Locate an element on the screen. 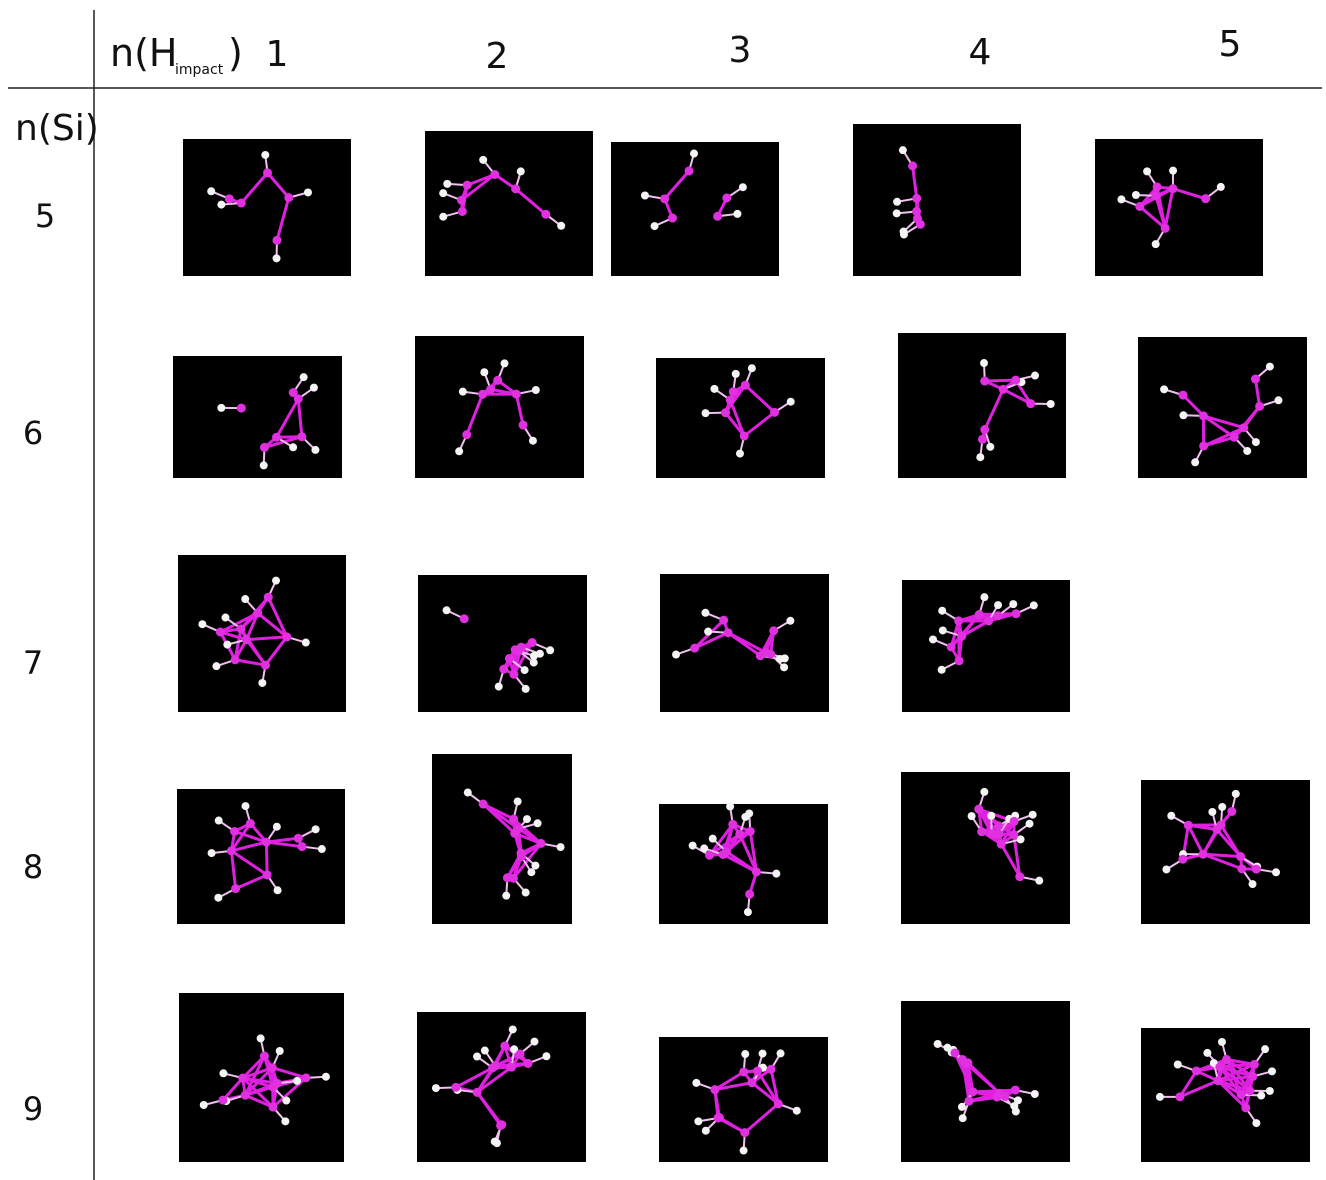 This screenshot has height=1180, width=1326. row-labels: 5 6 7 8 9 is located at coordinates (39, 662).